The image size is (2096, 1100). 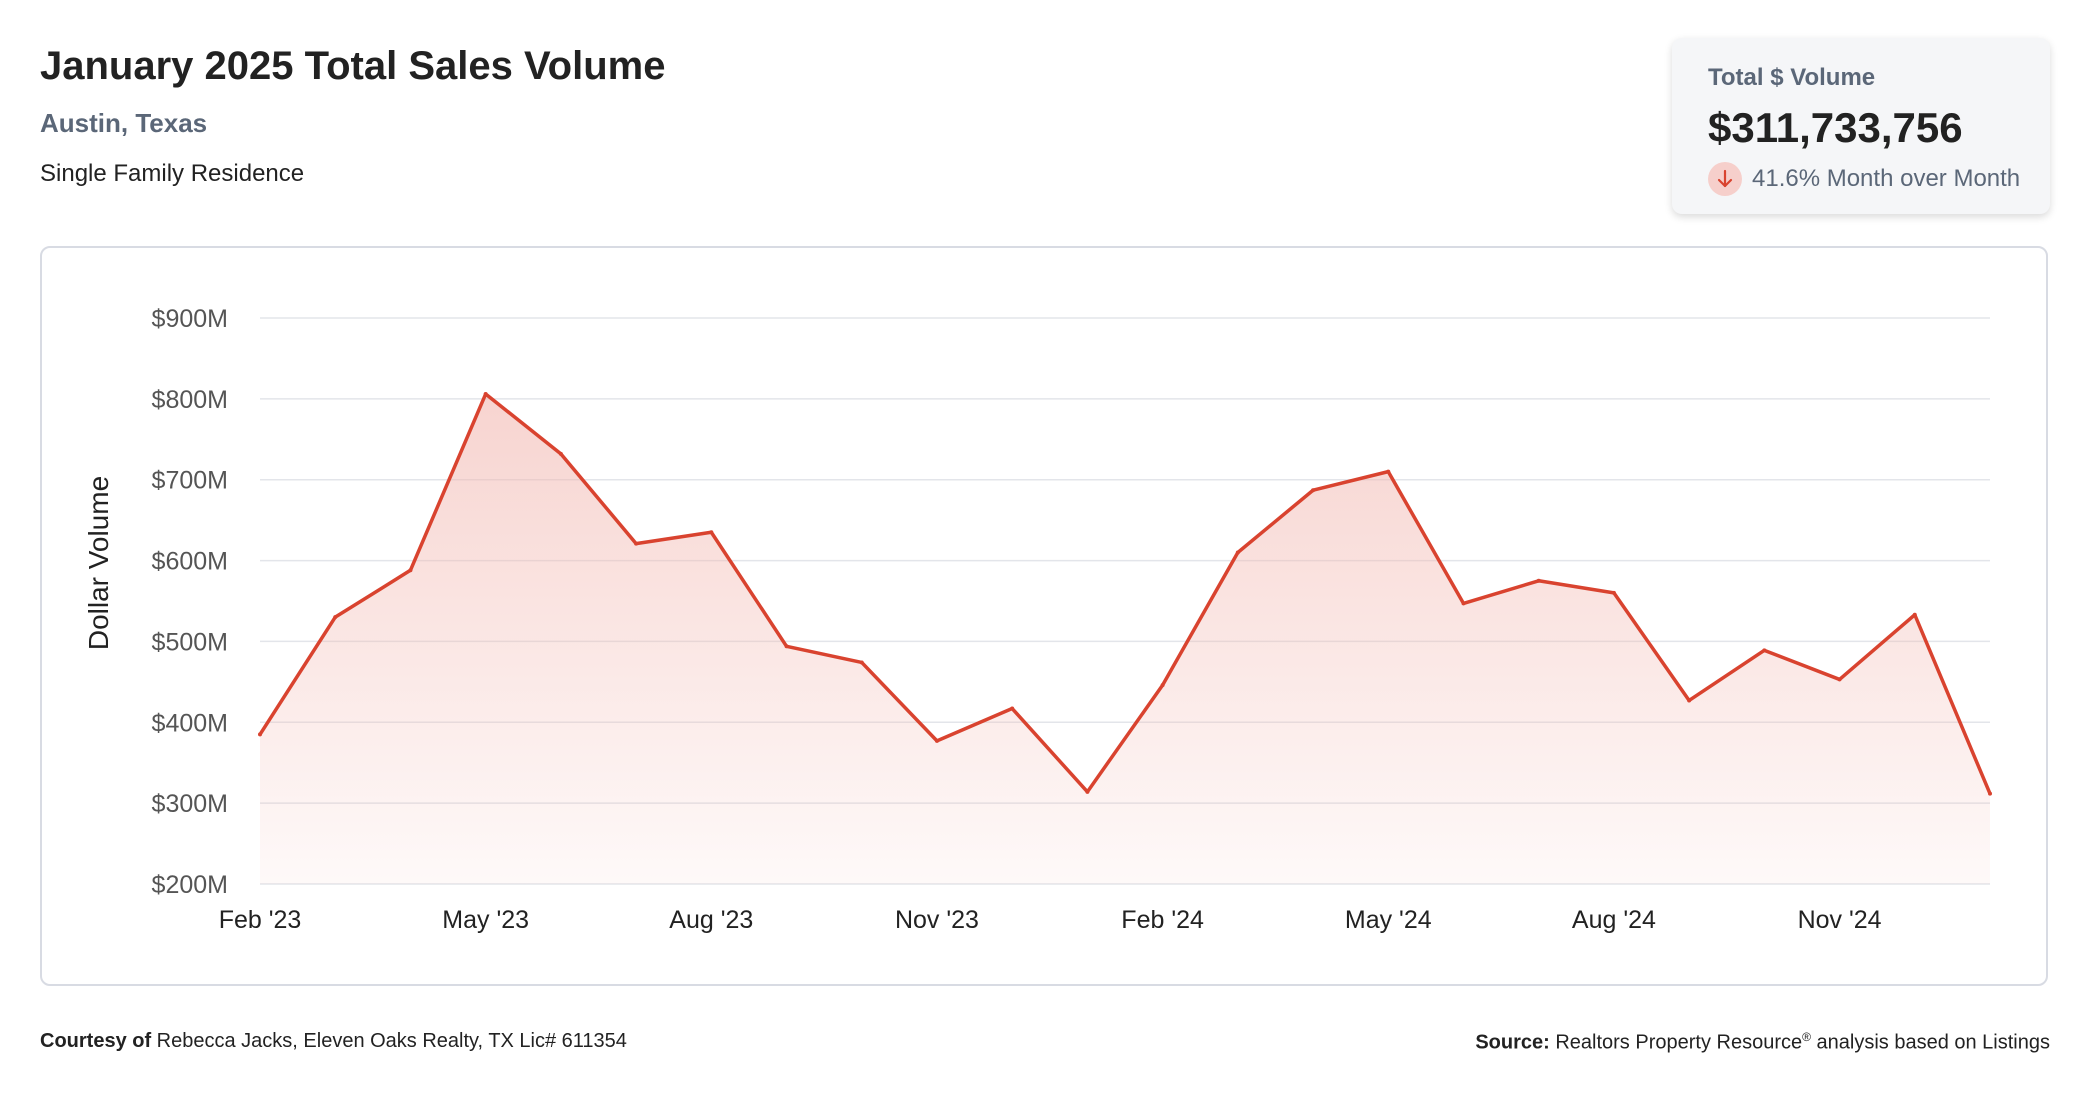 What do you see at coordinates (711, 920) in the screenshot?
I see `x-tick-label: Aug '23` at bounding box center [711, 920].